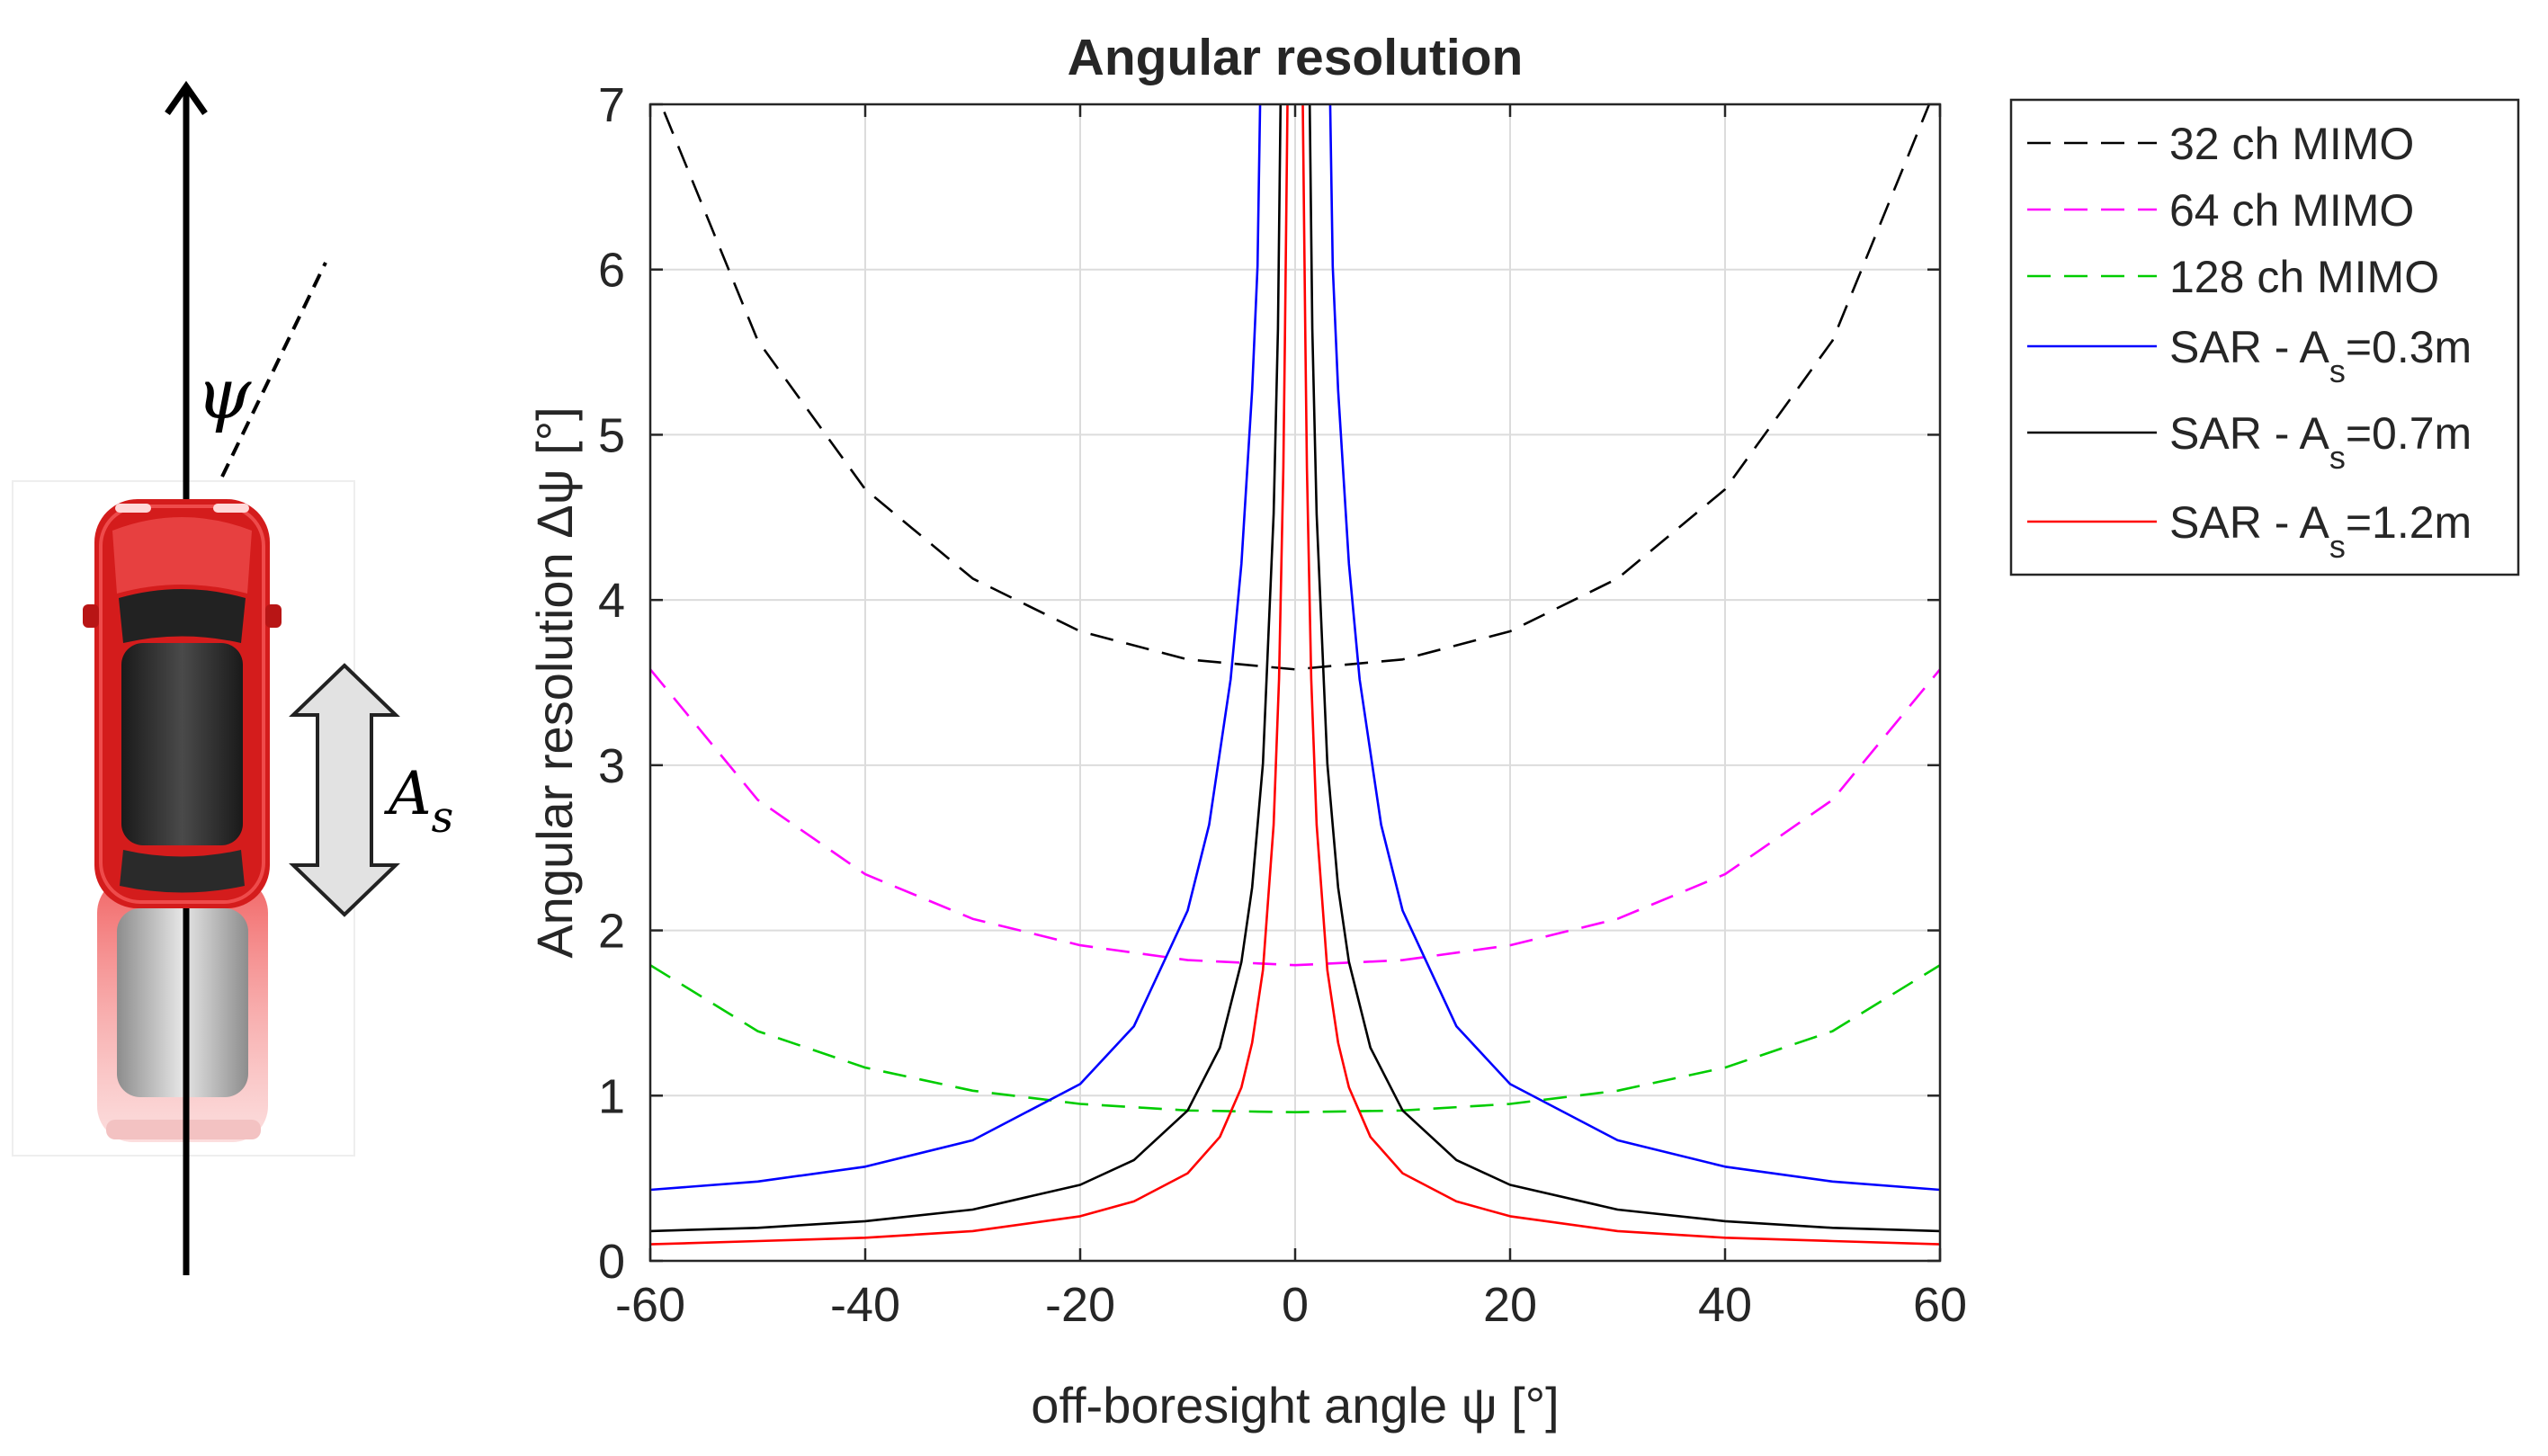  Describe the element at coordinates (186, 98) in the screenshot. I see `motion-arrow-icon` at that location.